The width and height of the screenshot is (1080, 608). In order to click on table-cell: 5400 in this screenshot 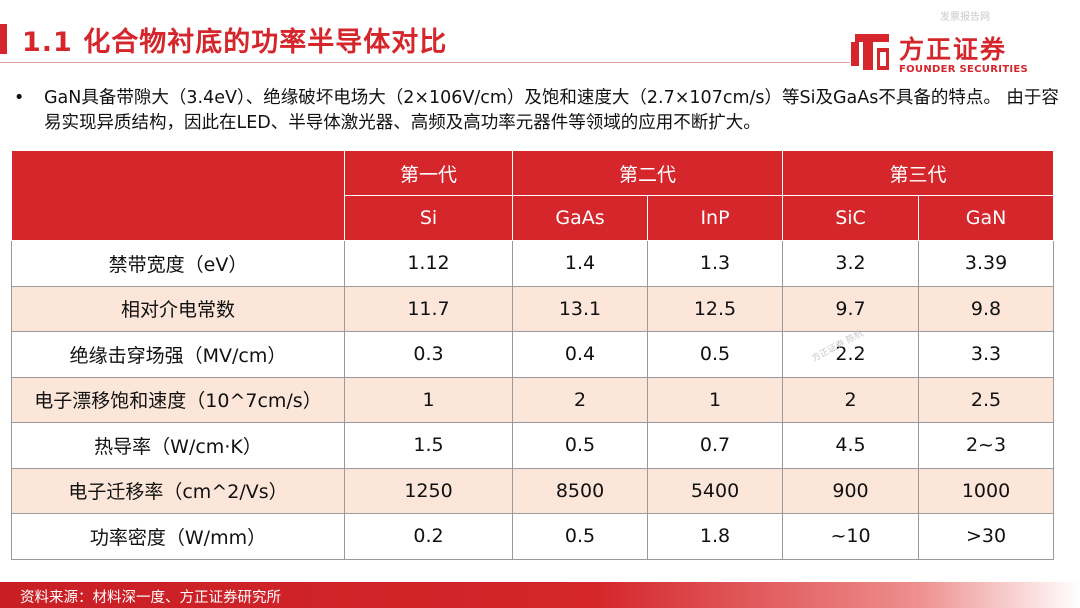, I will do `click(715, 490)`.